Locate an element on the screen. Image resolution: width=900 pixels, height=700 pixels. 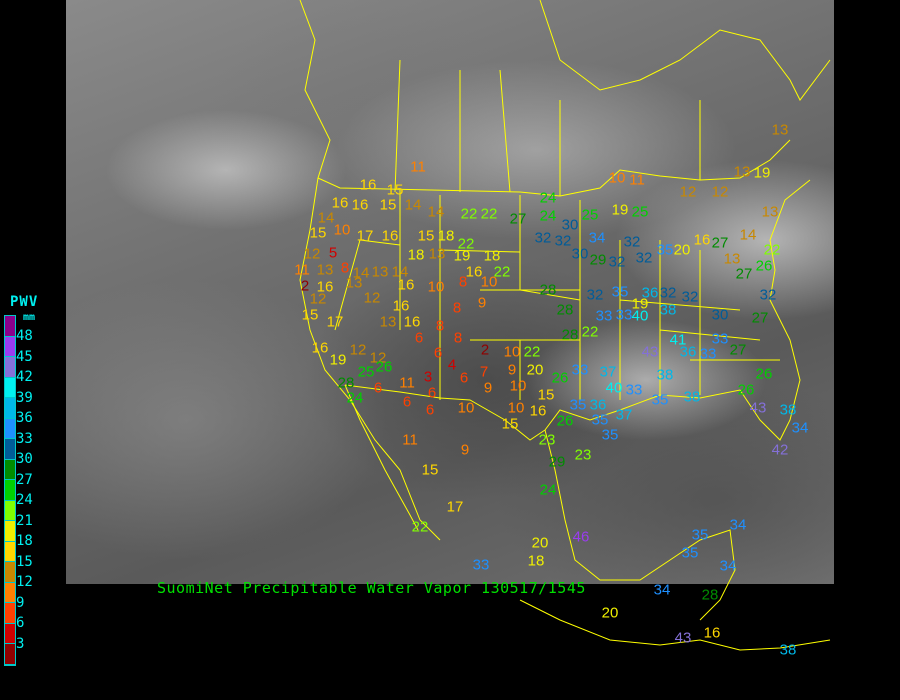
station-pwv-label: 41 is located at coordinates (678, 340).